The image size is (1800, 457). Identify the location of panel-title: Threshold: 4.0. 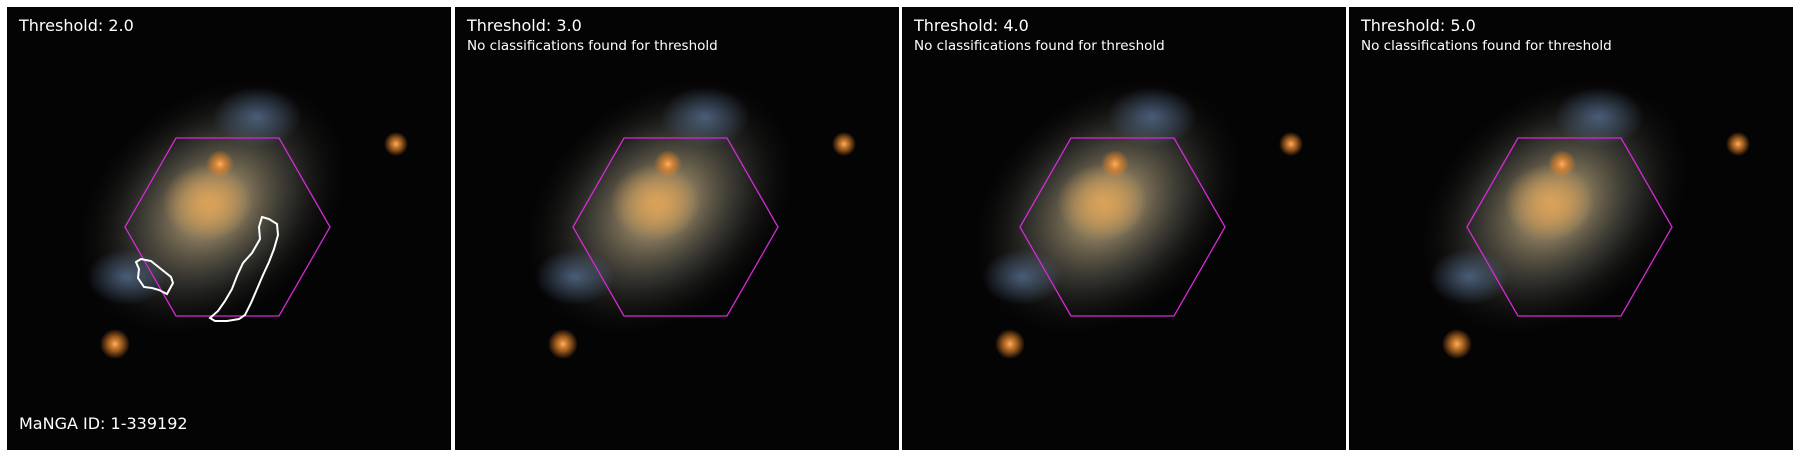
(971, 25).